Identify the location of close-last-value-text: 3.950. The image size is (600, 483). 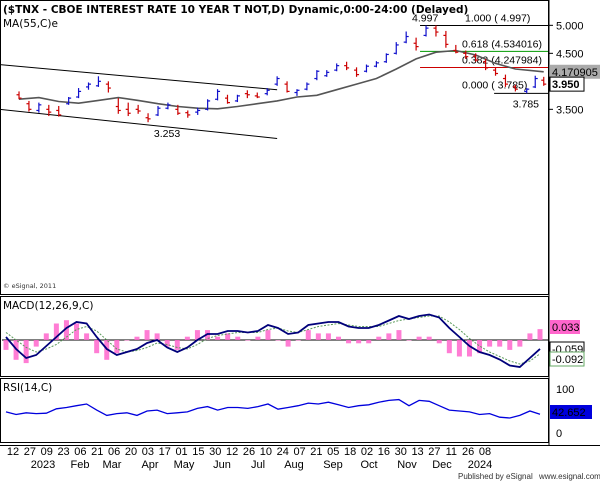
(566, 85).